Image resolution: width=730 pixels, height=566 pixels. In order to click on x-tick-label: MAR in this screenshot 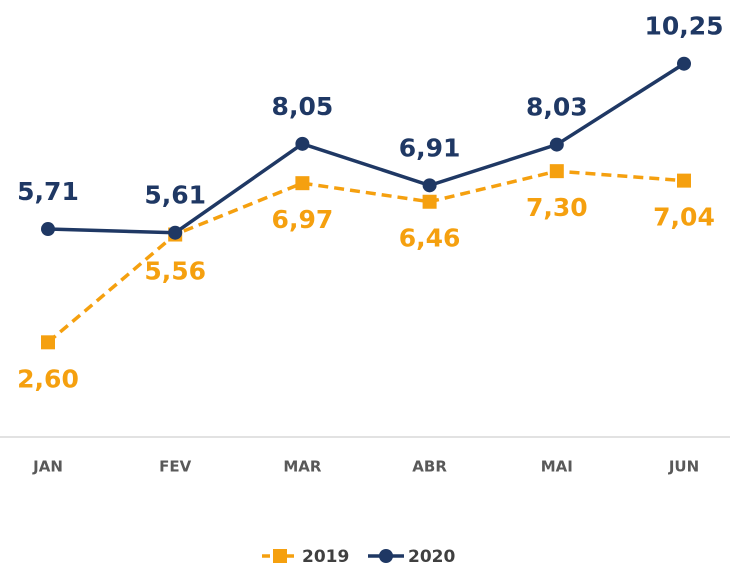, I will do `click(302, 467)`.